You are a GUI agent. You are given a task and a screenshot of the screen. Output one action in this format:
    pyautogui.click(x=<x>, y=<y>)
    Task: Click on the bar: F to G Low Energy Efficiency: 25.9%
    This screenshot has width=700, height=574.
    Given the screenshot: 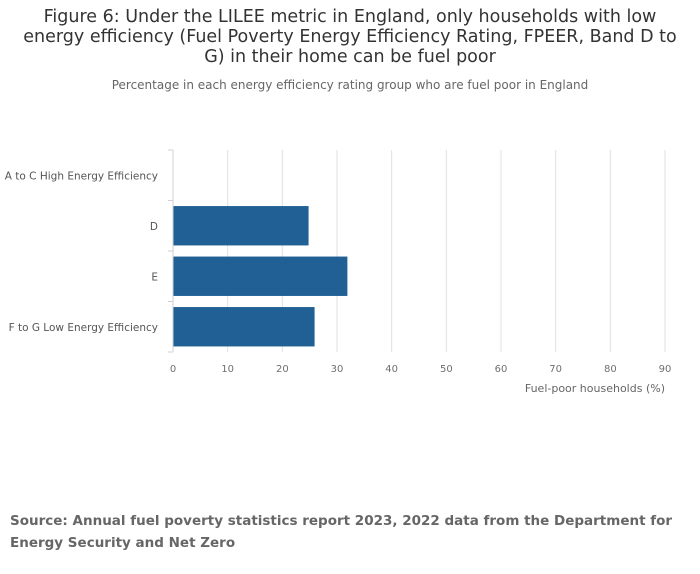 What is the action you would take?
    pyautogui.click(x=244, y=327)
    